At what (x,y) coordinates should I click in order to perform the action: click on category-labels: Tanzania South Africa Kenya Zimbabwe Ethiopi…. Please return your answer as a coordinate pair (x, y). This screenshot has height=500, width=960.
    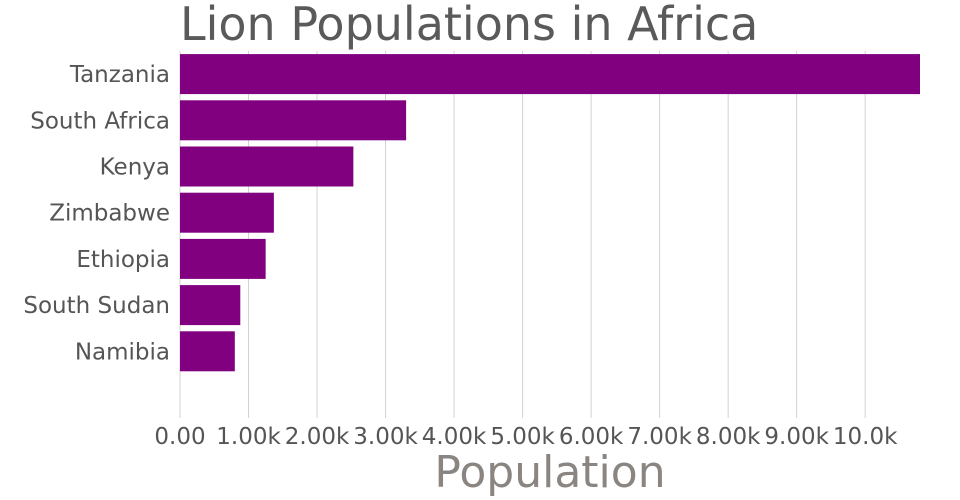
    Looking at the image, I should click on (96, 213).